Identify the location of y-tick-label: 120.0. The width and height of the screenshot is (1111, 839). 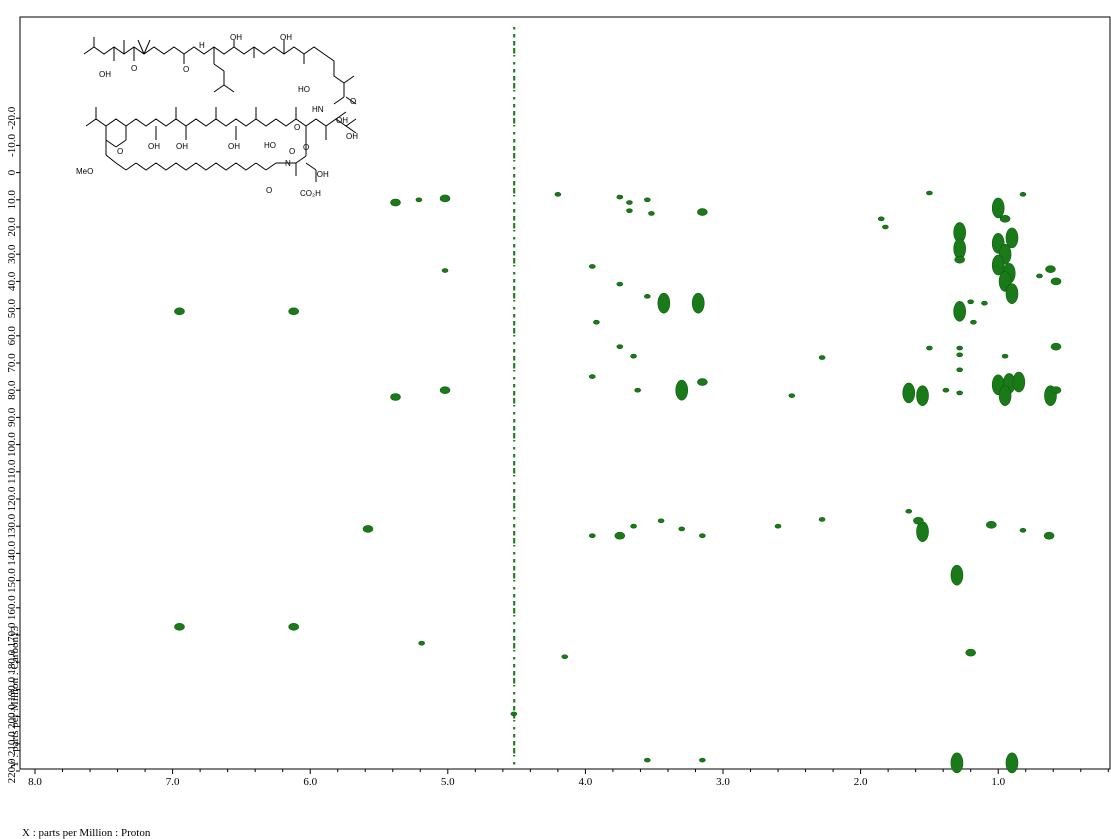
(12, 498).